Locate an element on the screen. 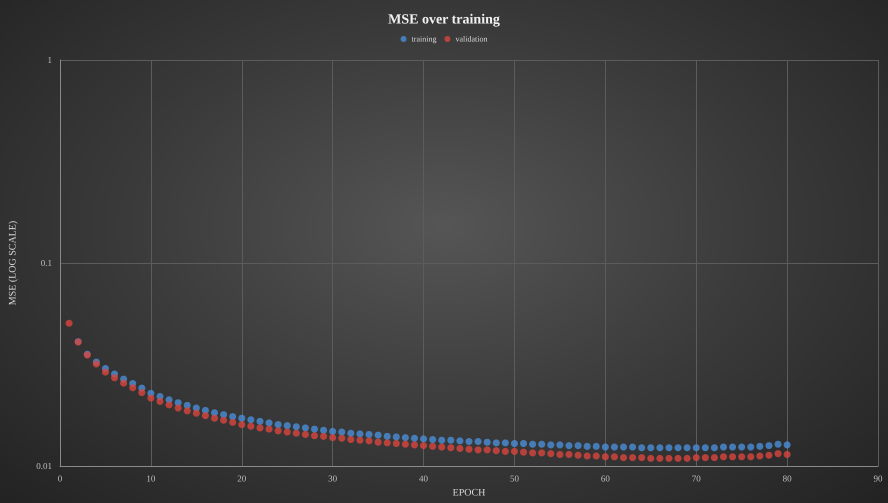  legend-label: validation is located at coordinates (471, 39).